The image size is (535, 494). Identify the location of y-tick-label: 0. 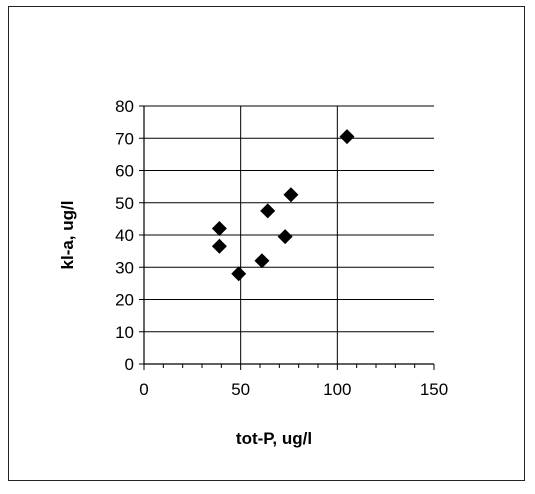
(129, 364).